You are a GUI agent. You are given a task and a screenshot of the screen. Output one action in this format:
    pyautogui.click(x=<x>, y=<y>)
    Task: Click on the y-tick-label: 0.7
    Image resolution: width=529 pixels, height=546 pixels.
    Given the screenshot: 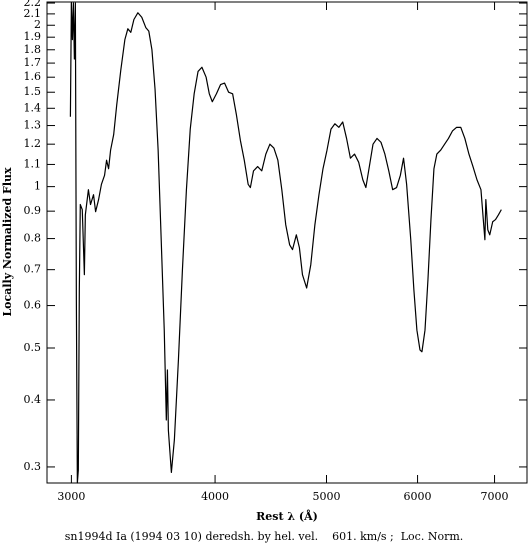 What is the action you would take?
    pyautogui.click(x=33, y=269)
    